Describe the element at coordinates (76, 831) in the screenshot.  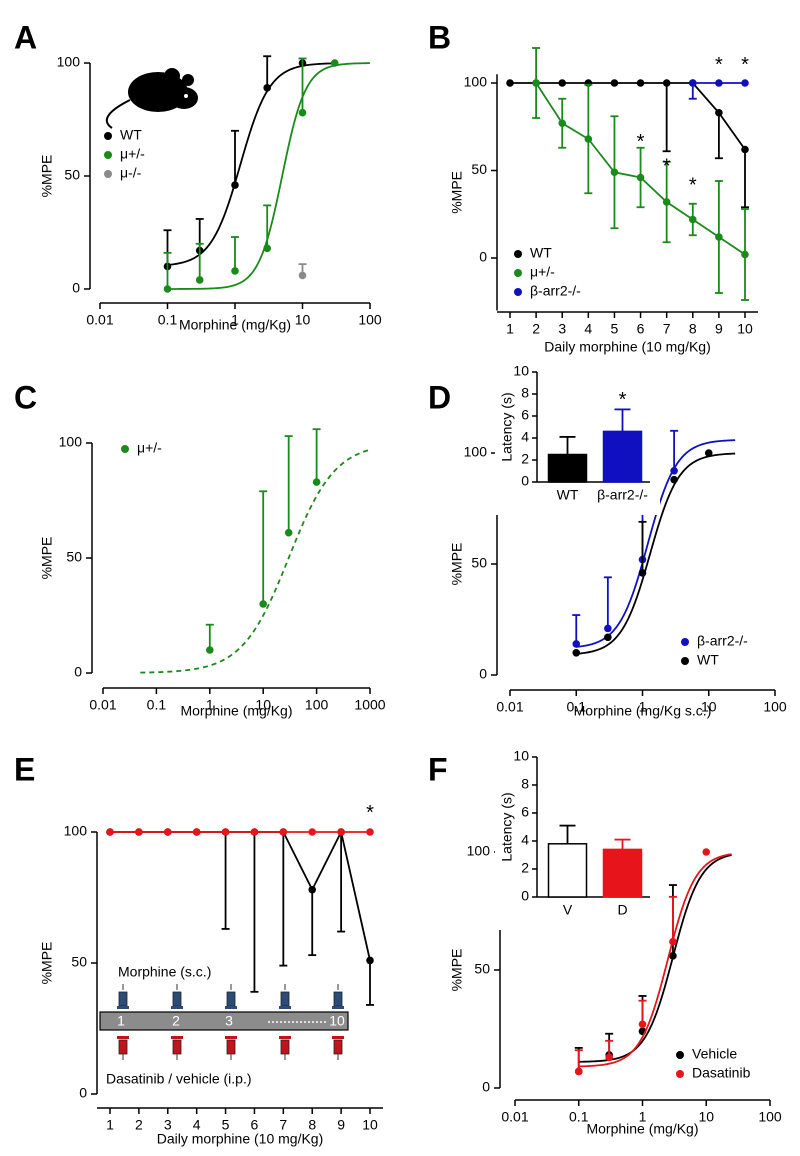
I see `y-tick-label: 100` at that location.